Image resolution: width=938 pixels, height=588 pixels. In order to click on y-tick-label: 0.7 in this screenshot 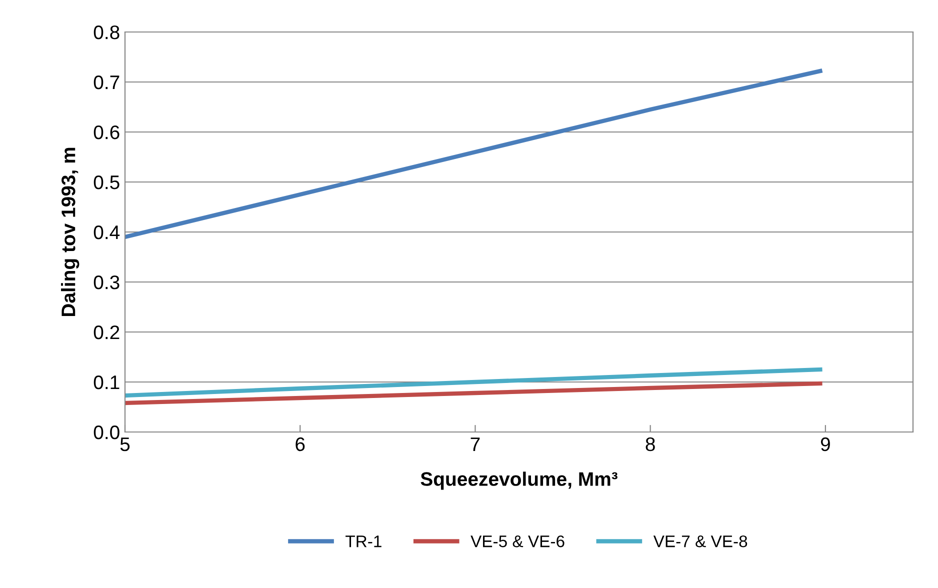, I will do `click(107, 82)`.